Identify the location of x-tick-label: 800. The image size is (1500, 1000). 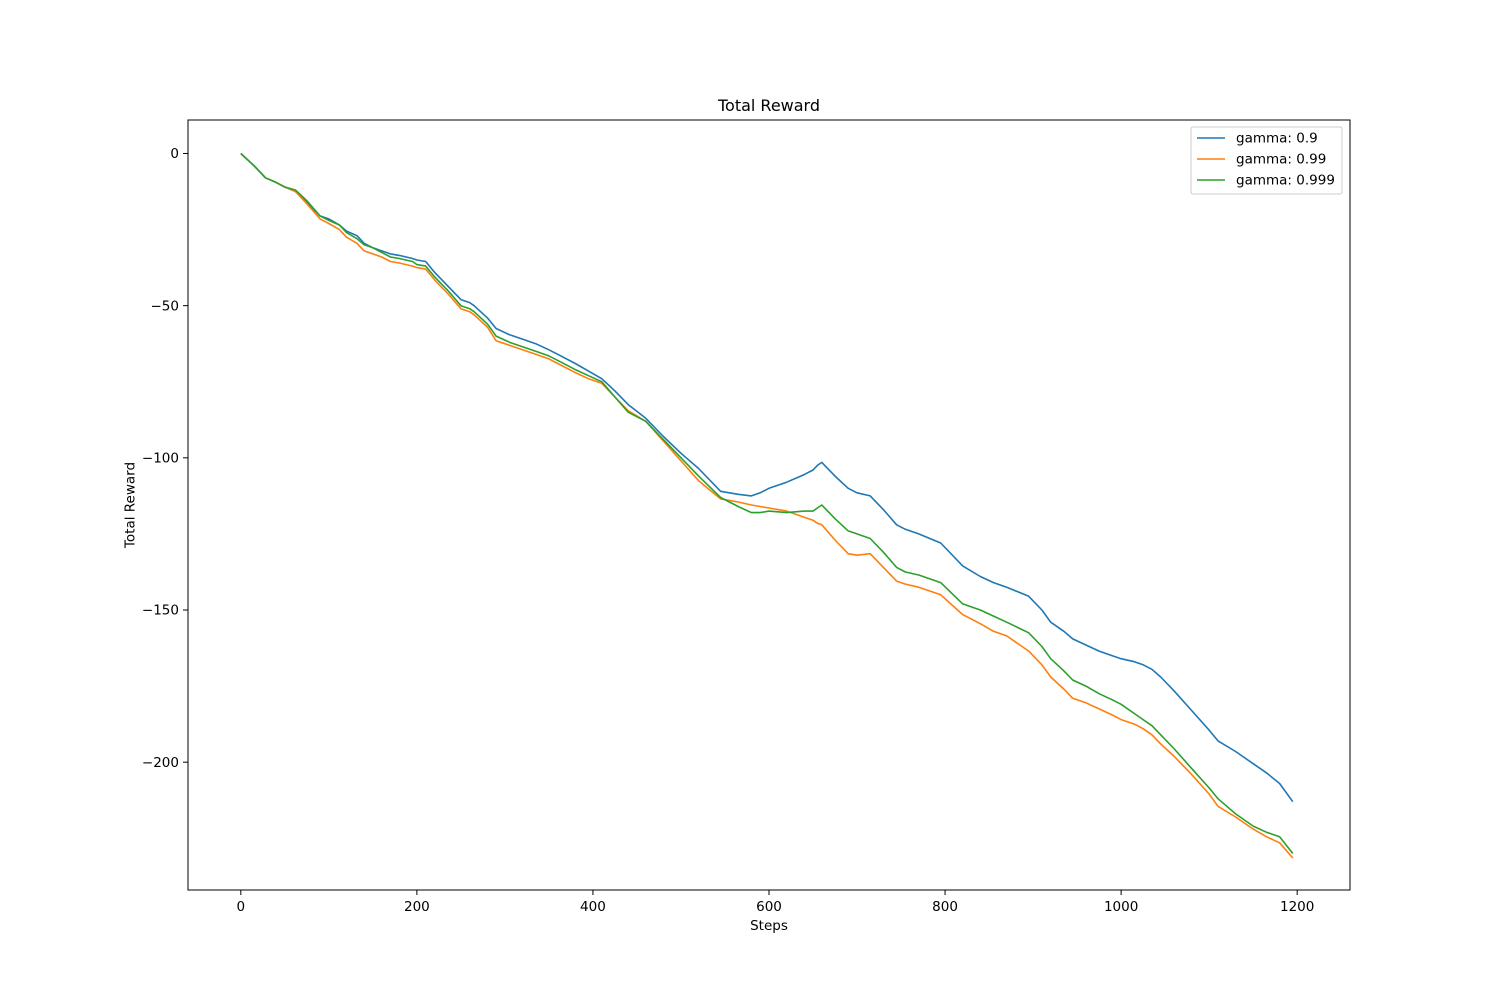
(945, 907).